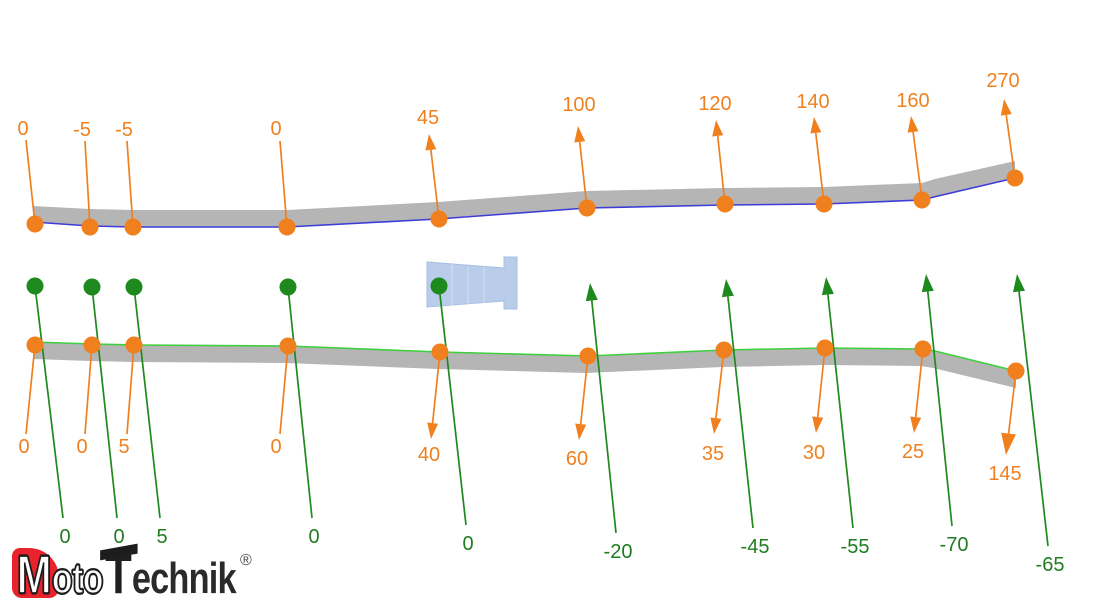  I want to click on upper-beam-band, so click(524, 194).